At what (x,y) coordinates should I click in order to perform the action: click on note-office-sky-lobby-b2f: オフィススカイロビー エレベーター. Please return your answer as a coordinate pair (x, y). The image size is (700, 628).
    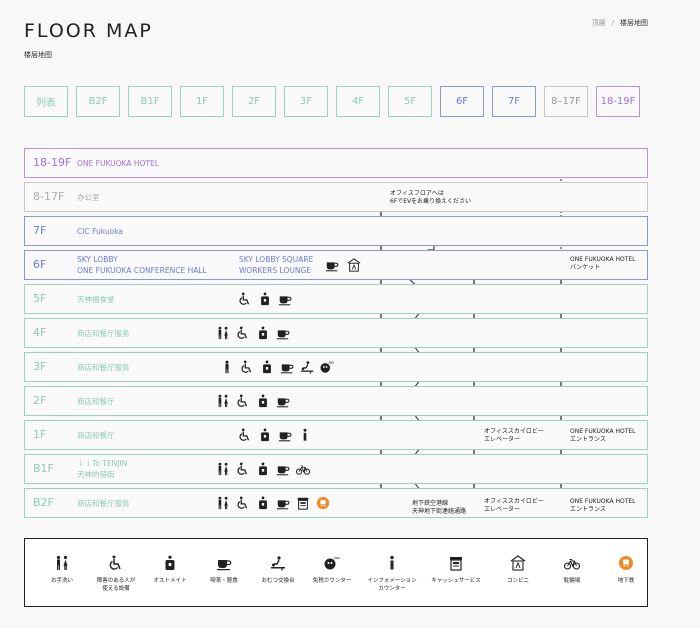
    Looking at the image, I should click on (514, 506).